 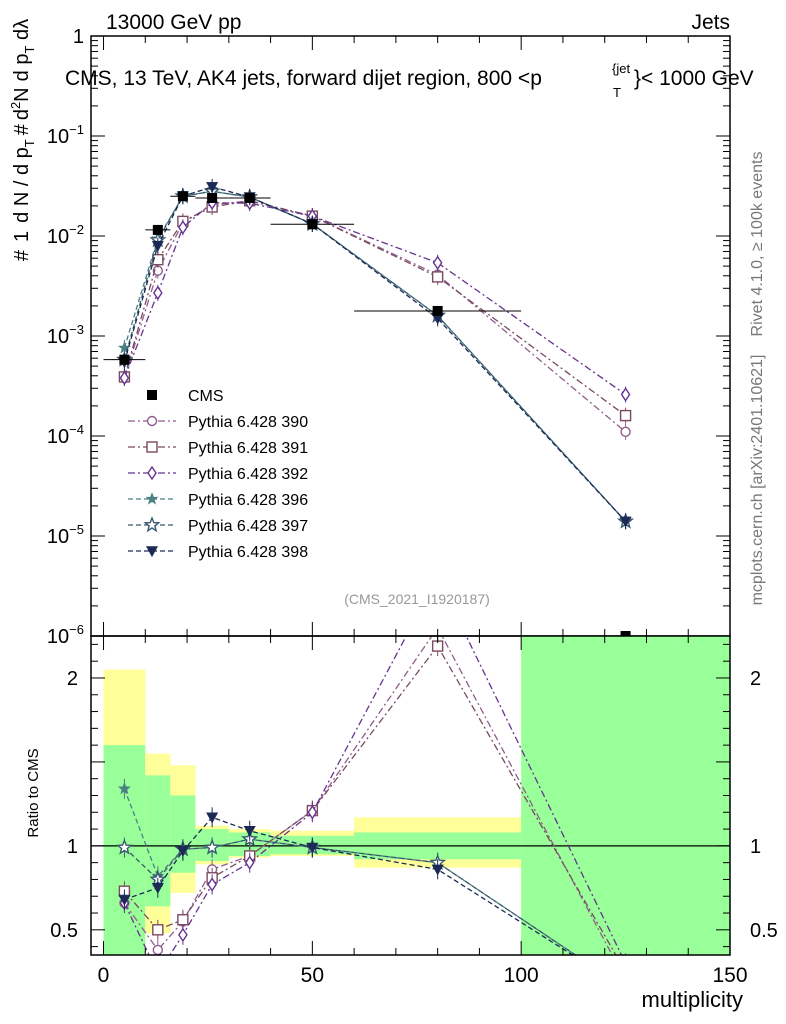 I want to click on legend-label-0: Pythia 6.428 390, so click(x=248, y=422).